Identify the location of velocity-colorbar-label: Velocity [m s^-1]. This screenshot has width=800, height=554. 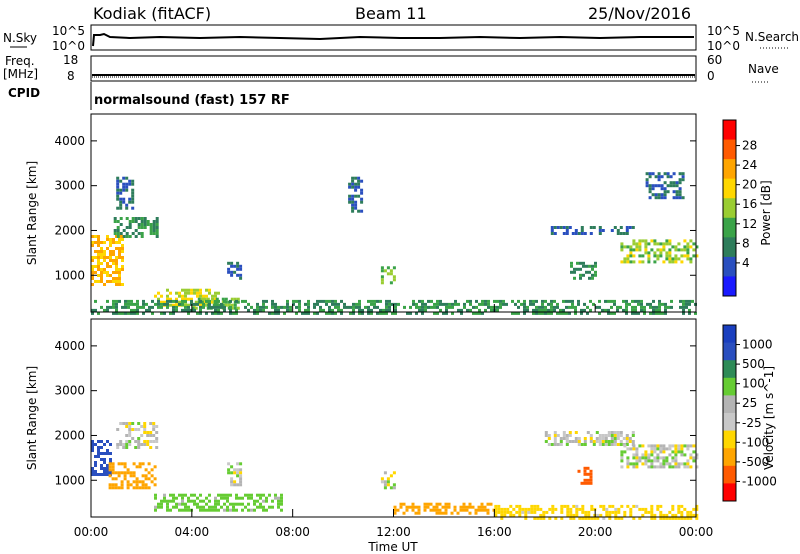
(769, 418).